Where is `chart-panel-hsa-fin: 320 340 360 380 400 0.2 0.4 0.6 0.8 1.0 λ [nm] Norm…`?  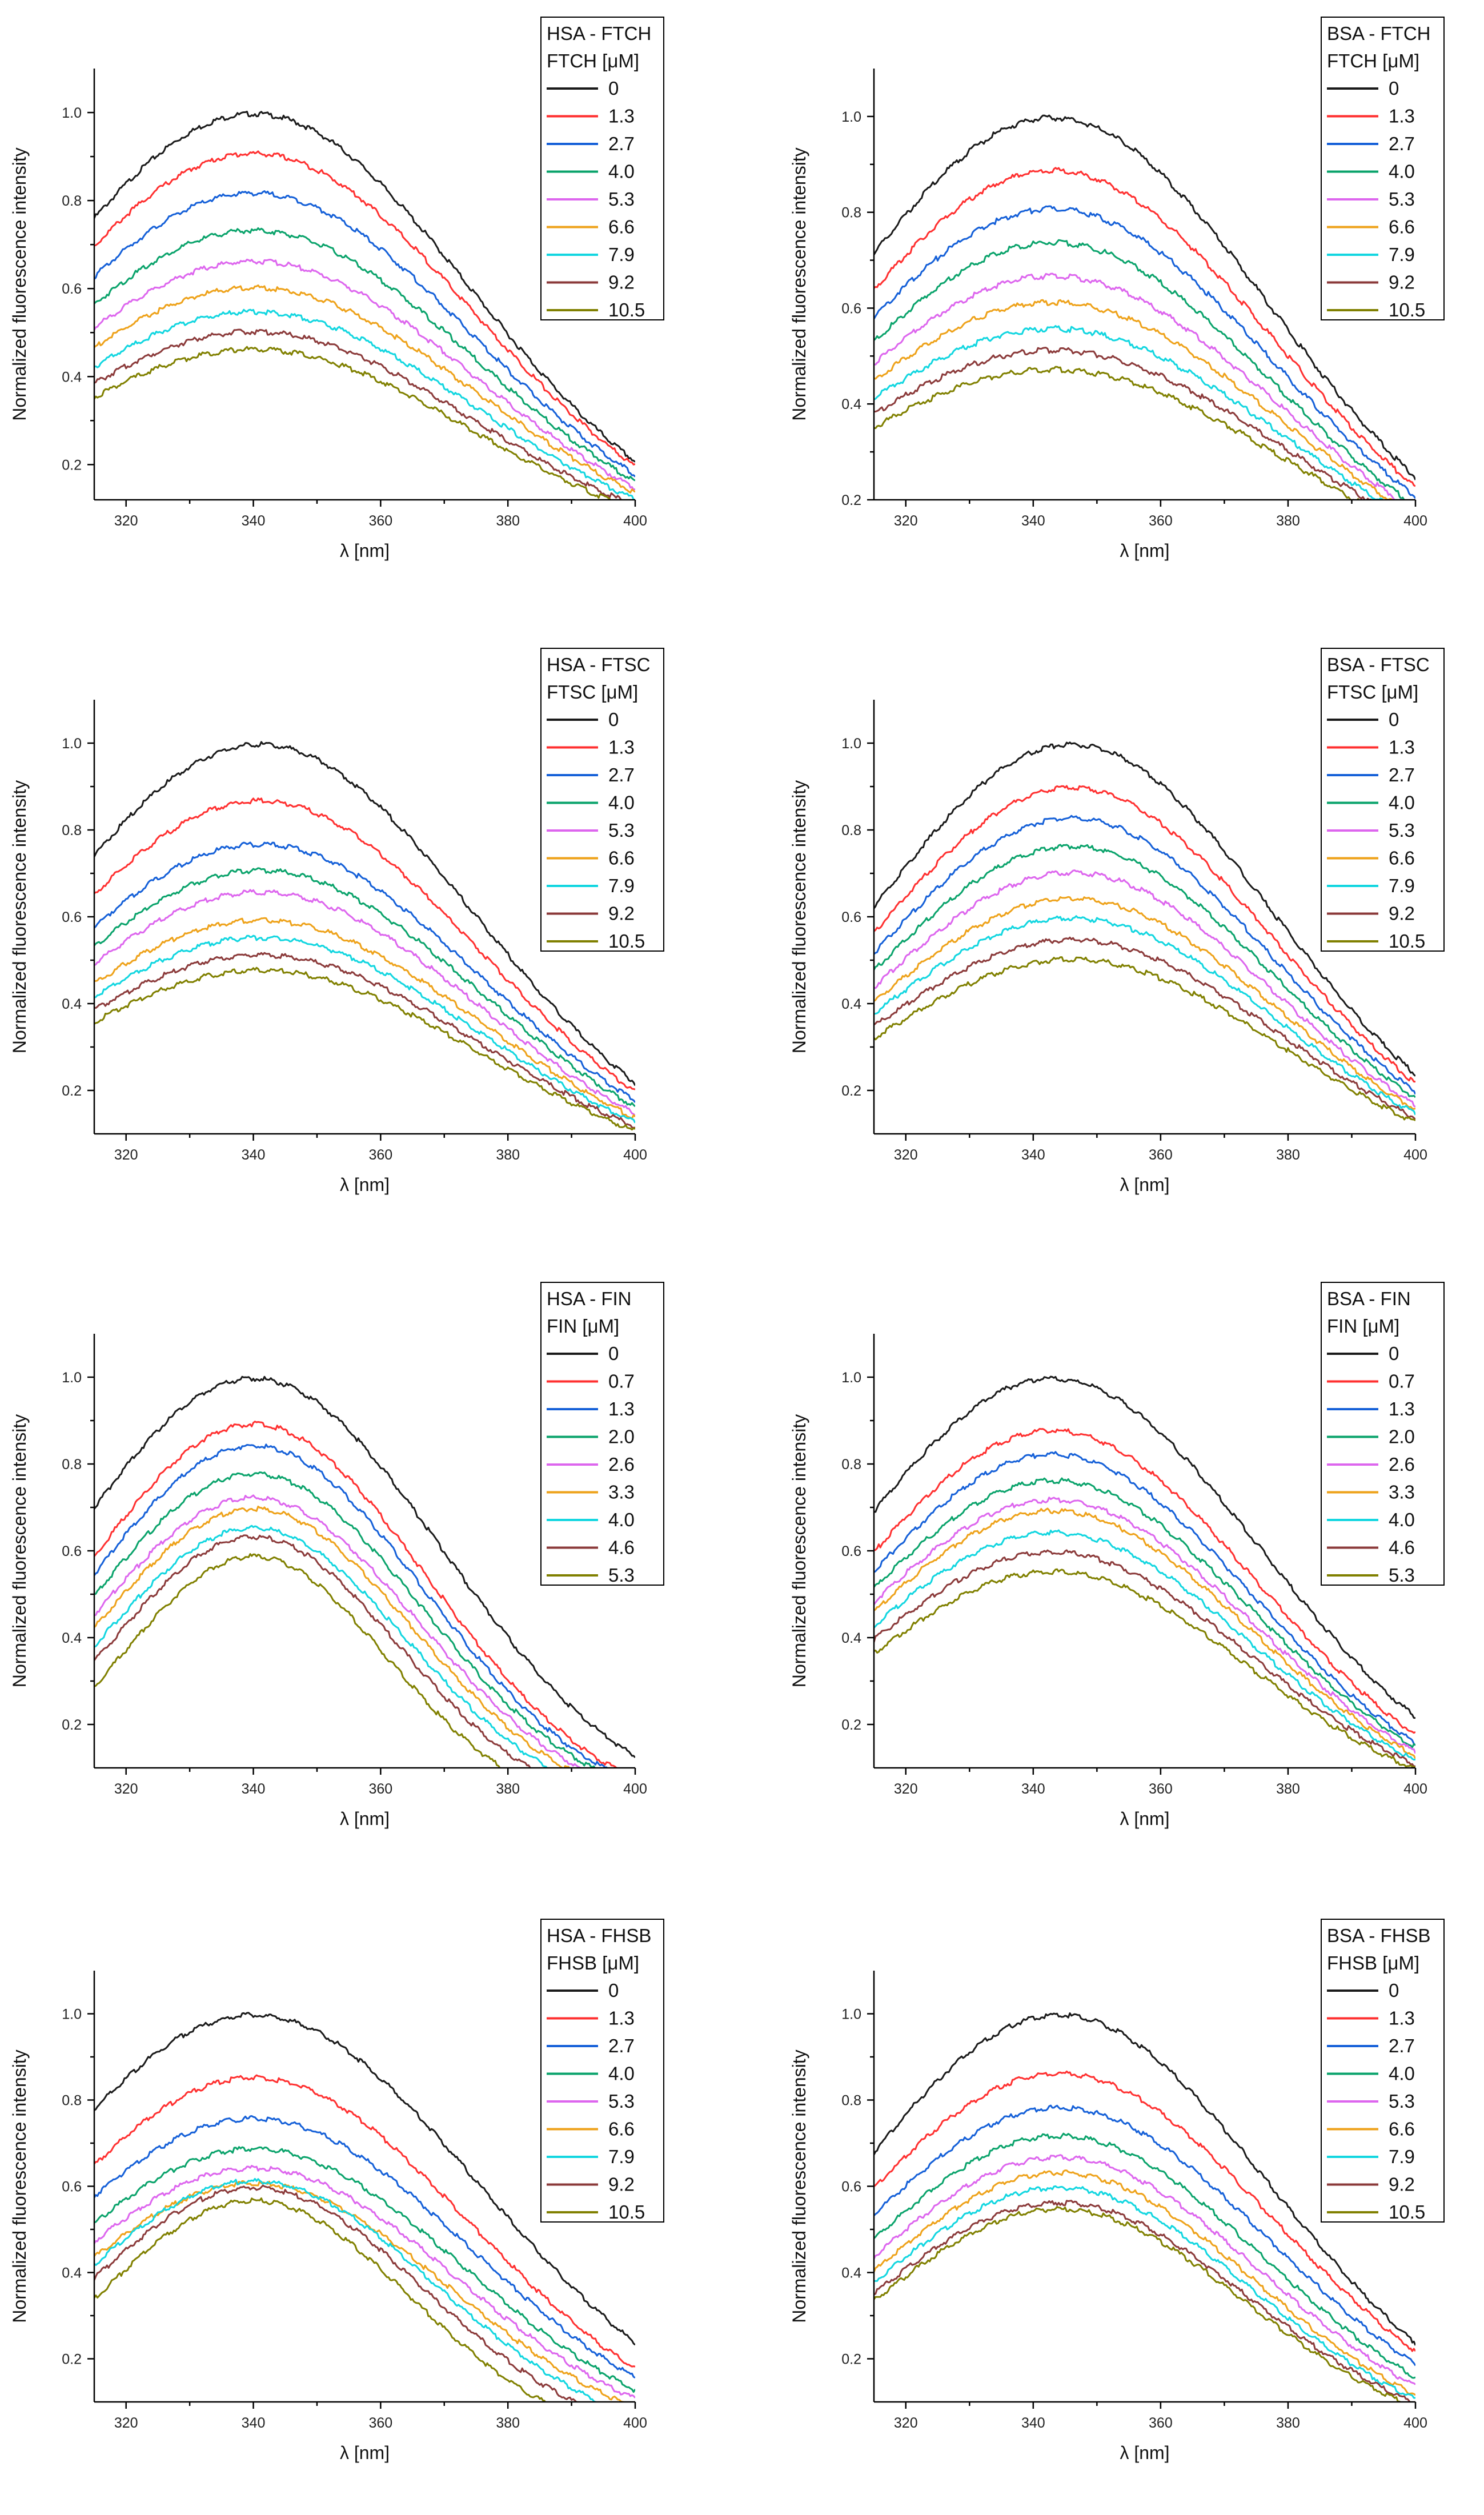 chart-panel-hsa-fin: 320 340 360 380 400 0.2 0.4 0.6 0.8 1.0 λ [nm] Norm… is located at coordinates (336, 1556).